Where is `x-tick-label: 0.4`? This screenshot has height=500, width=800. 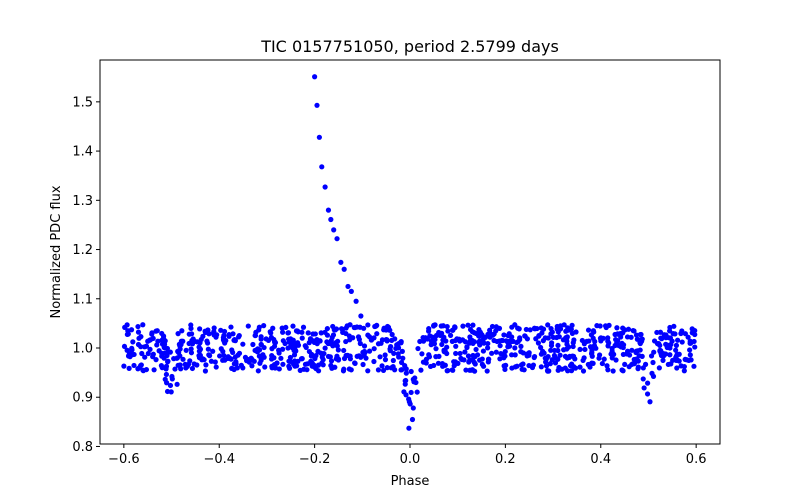
x-tick-label: 0.4 is located at coordinates (600, 459).